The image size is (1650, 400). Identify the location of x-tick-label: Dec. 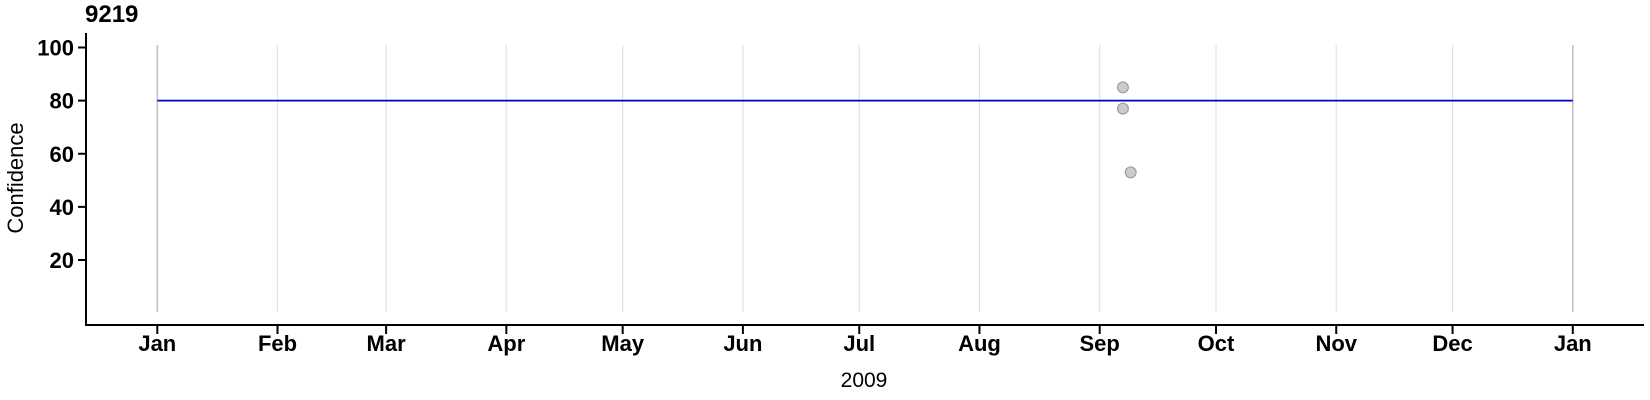
(1452, 343).